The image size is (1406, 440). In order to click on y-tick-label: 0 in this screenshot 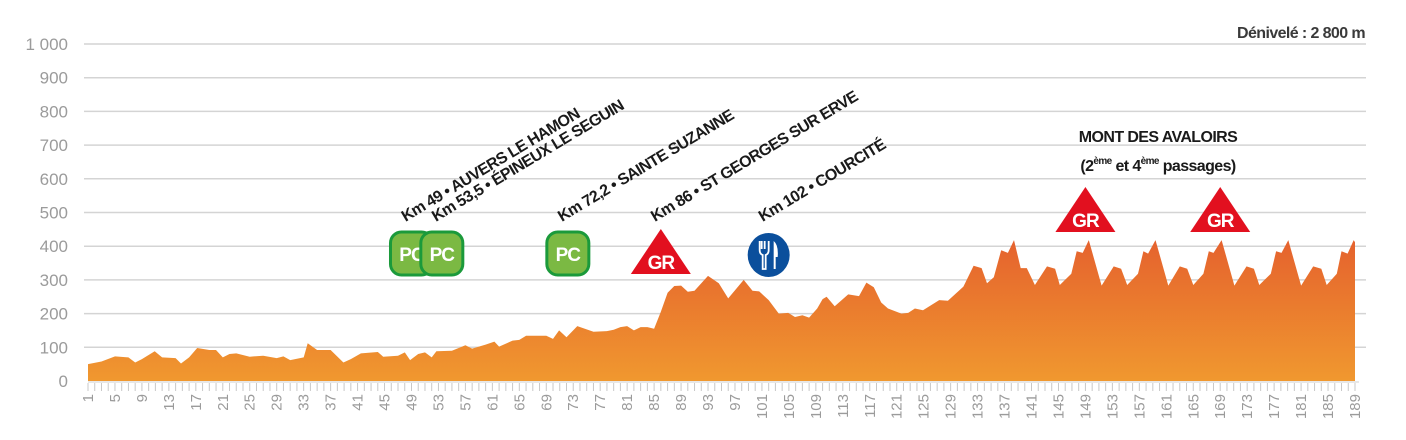, I will do `click(63, 381)`.